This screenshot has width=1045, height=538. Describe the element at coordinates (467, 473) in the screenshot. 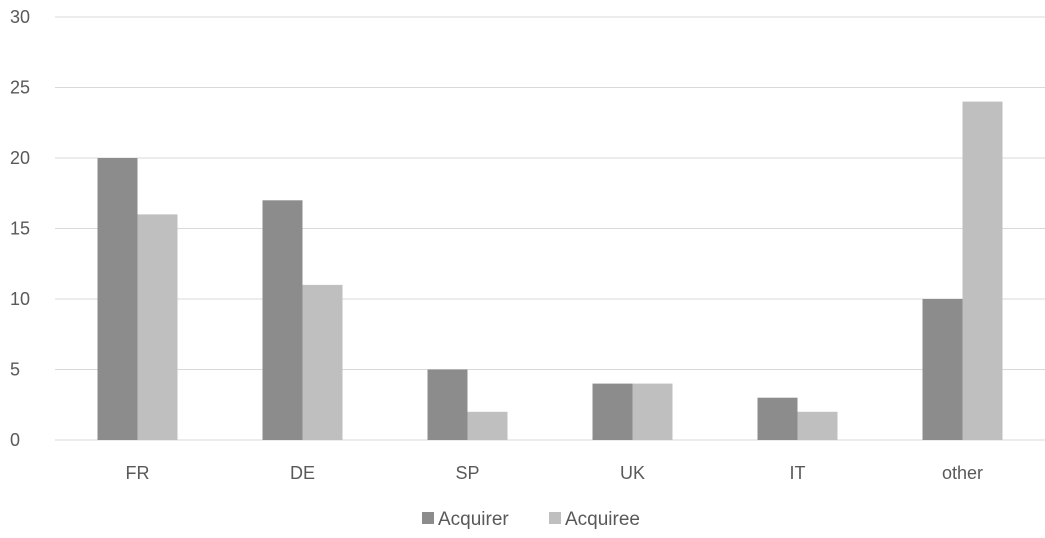

I see `x-tick-label: SP` at that location.